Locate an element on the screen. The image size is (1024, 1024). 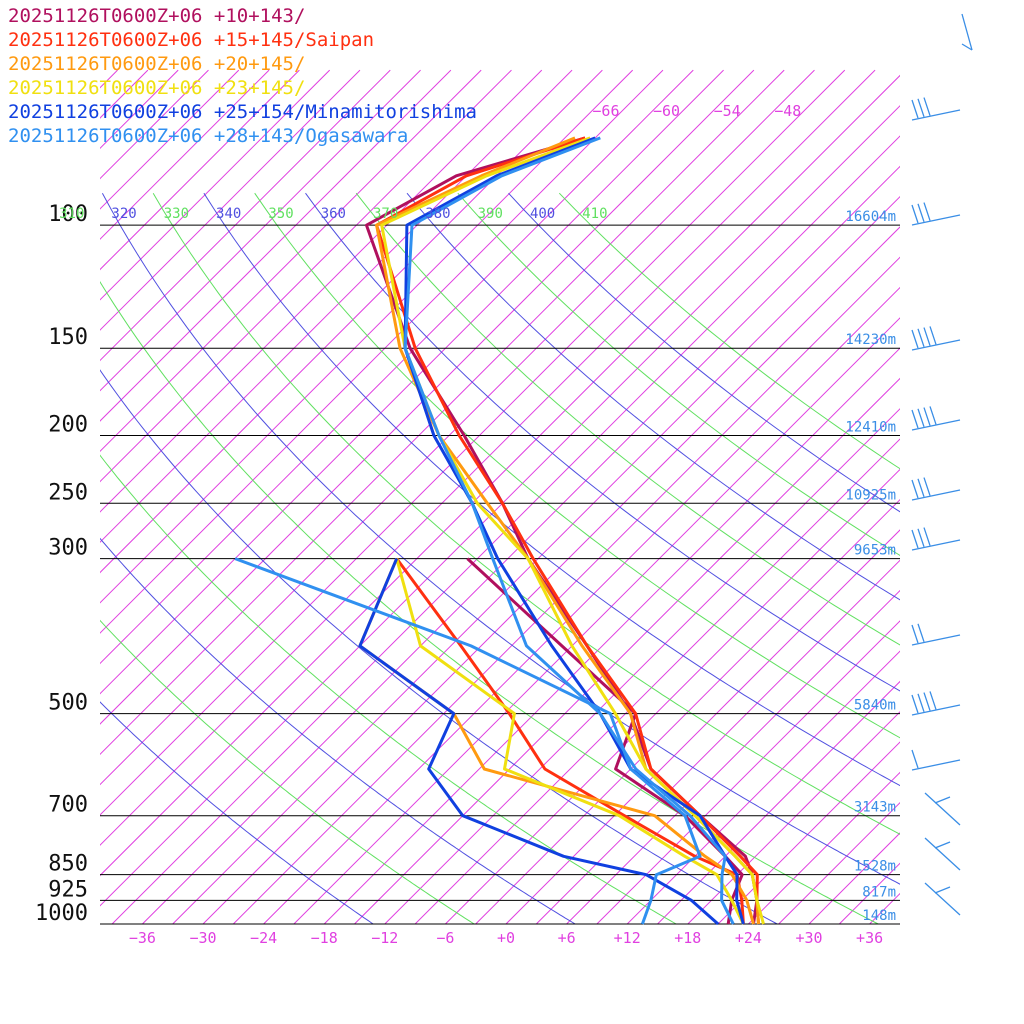
height-label: 10925m is located at coordinates (870, 495).